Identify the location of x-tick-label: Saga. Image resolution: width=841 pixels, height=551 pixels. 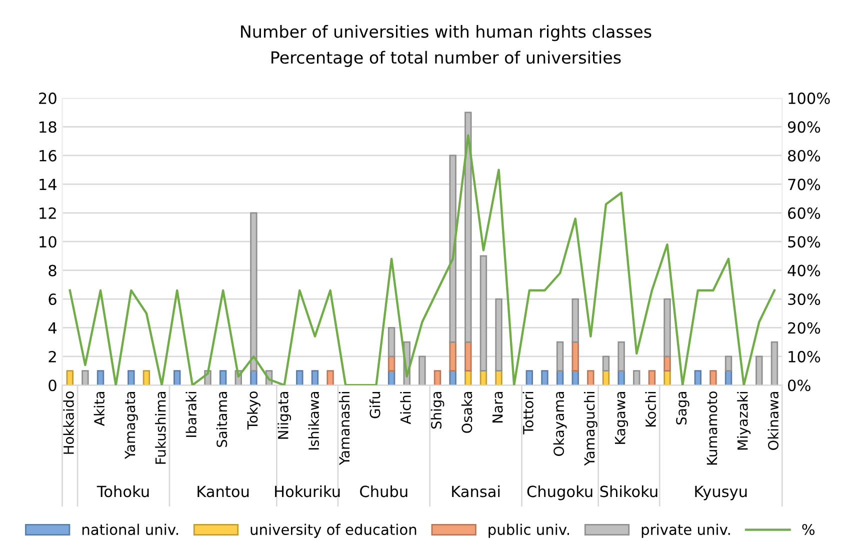
(683, 408).